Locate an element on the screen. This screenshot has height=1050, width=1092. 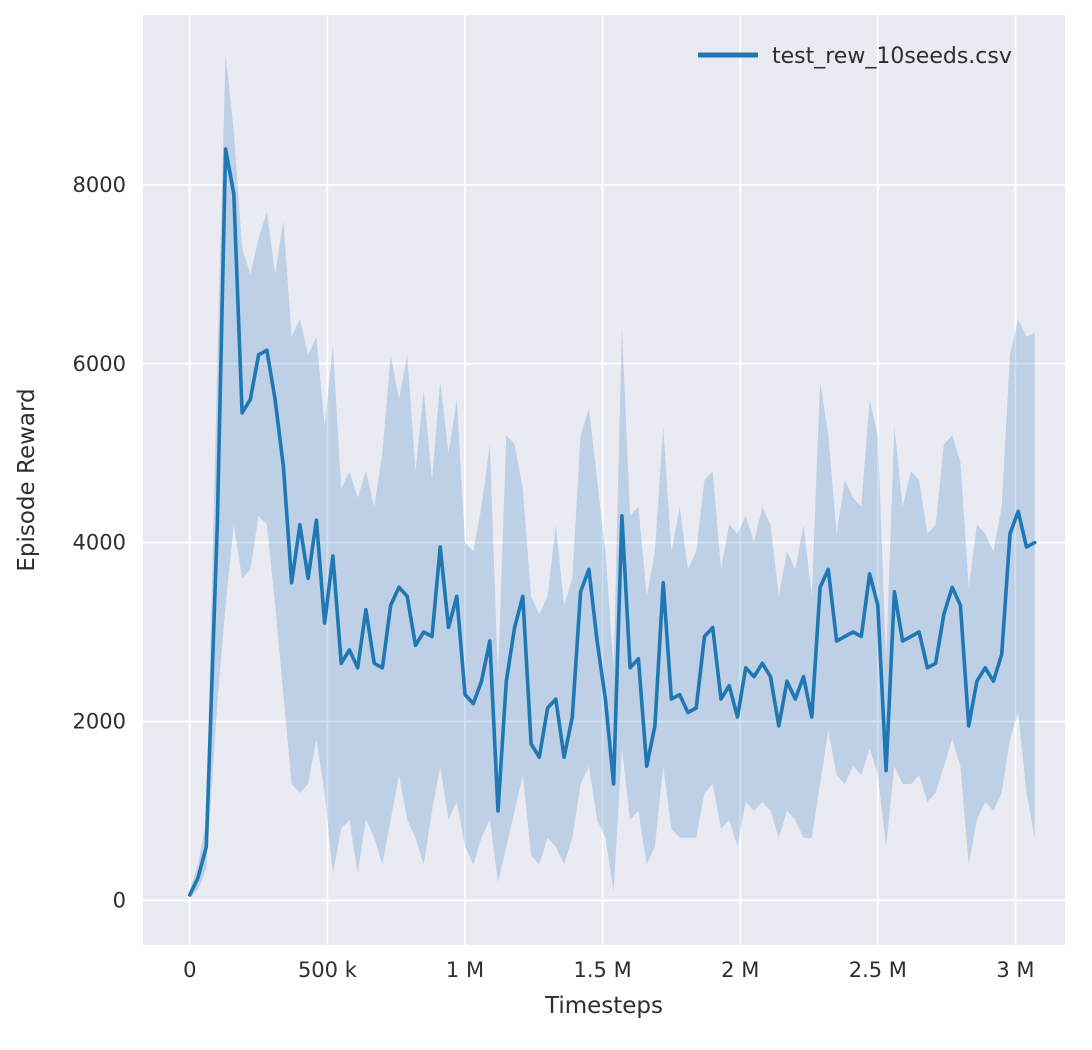
x-tick-label: 3 M is located at coordinates (1015, 970).